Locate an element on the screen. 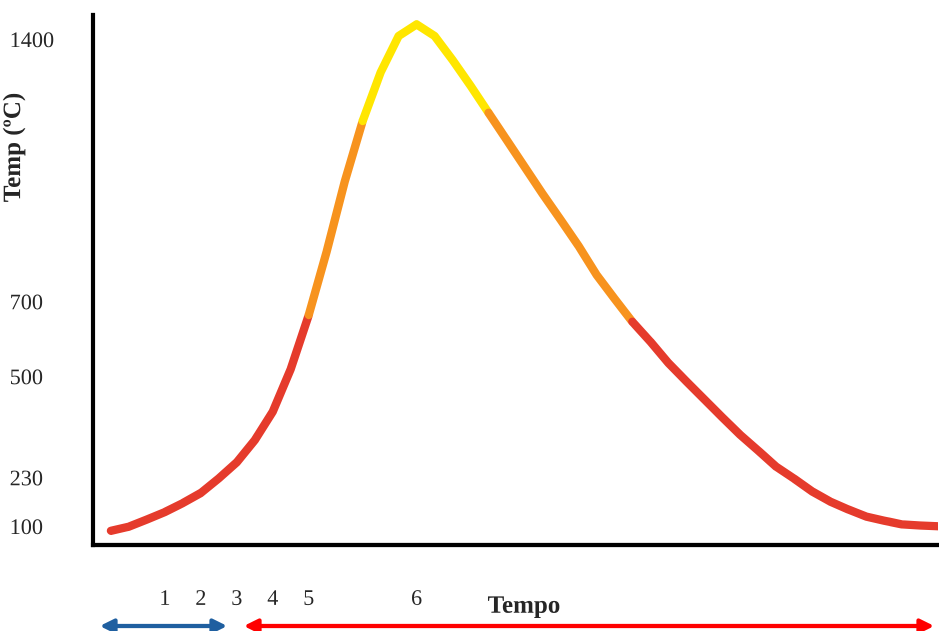 This screenshot has width=939, height=631. x-tick-label: 2 is located at coordinates (201, 597).